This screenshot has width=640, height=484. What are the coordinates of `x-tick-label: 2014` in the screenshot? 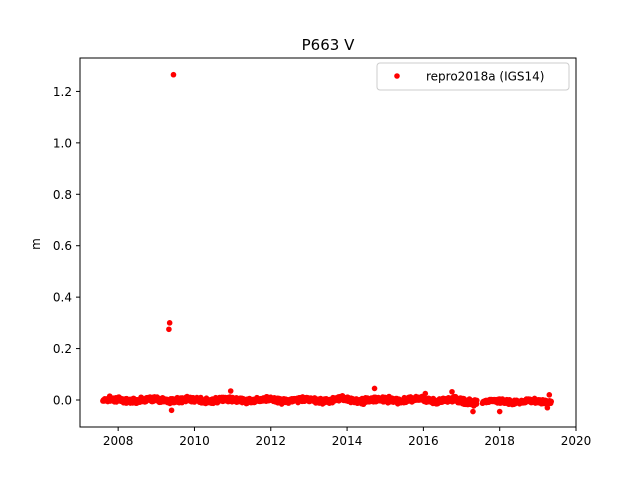 It's located at (347, 441).